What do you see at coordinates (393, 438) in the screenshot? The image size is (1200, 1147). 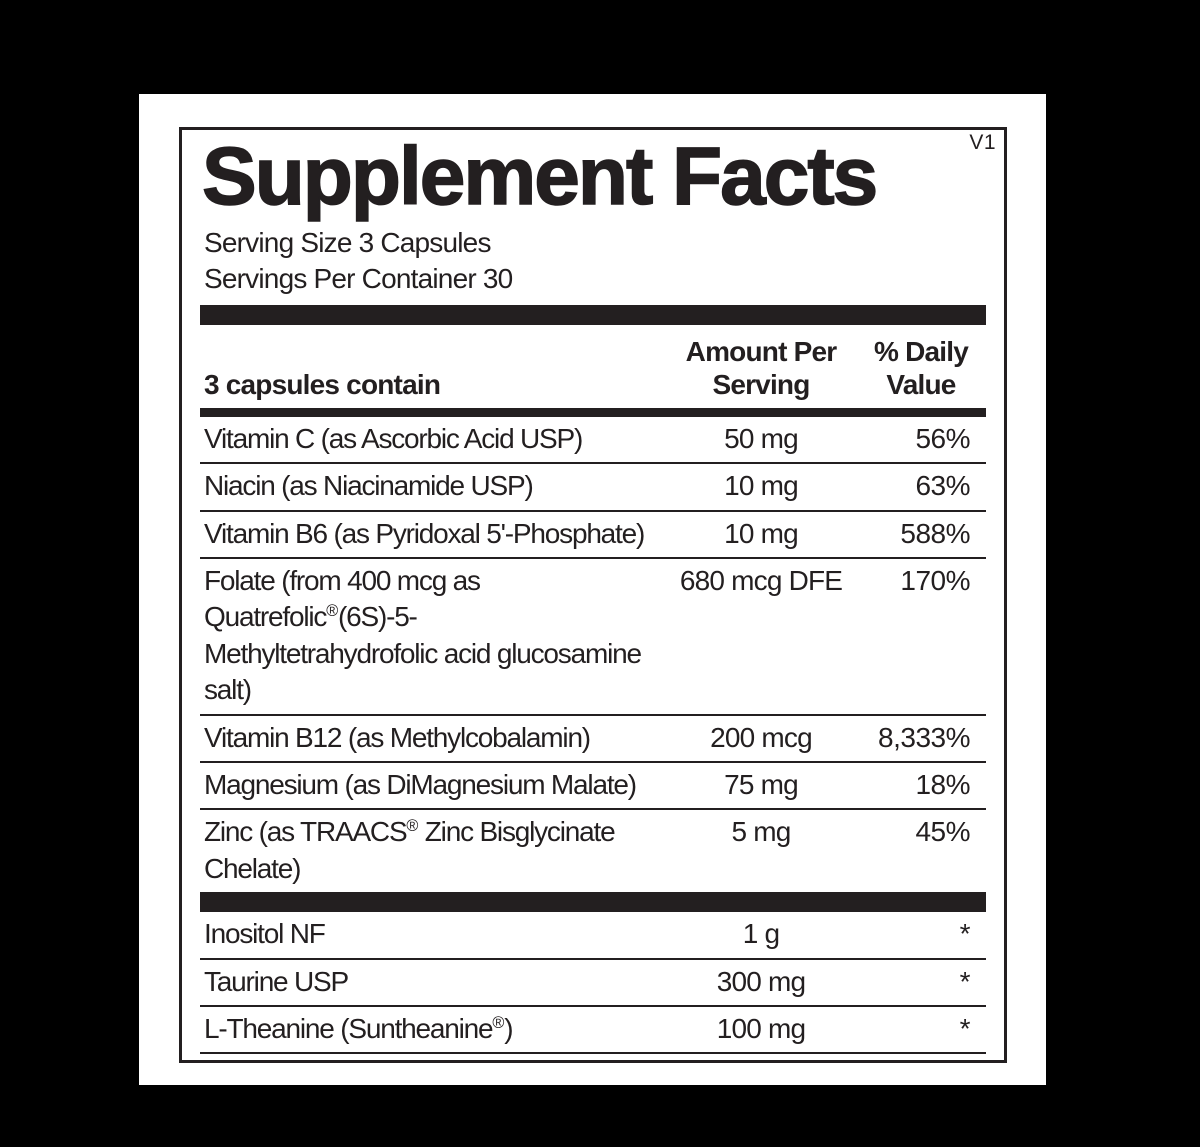 I see `nutrient-name: Vitamin C (as Ascorbic Acid USP)` at bounding box center [393, 438].